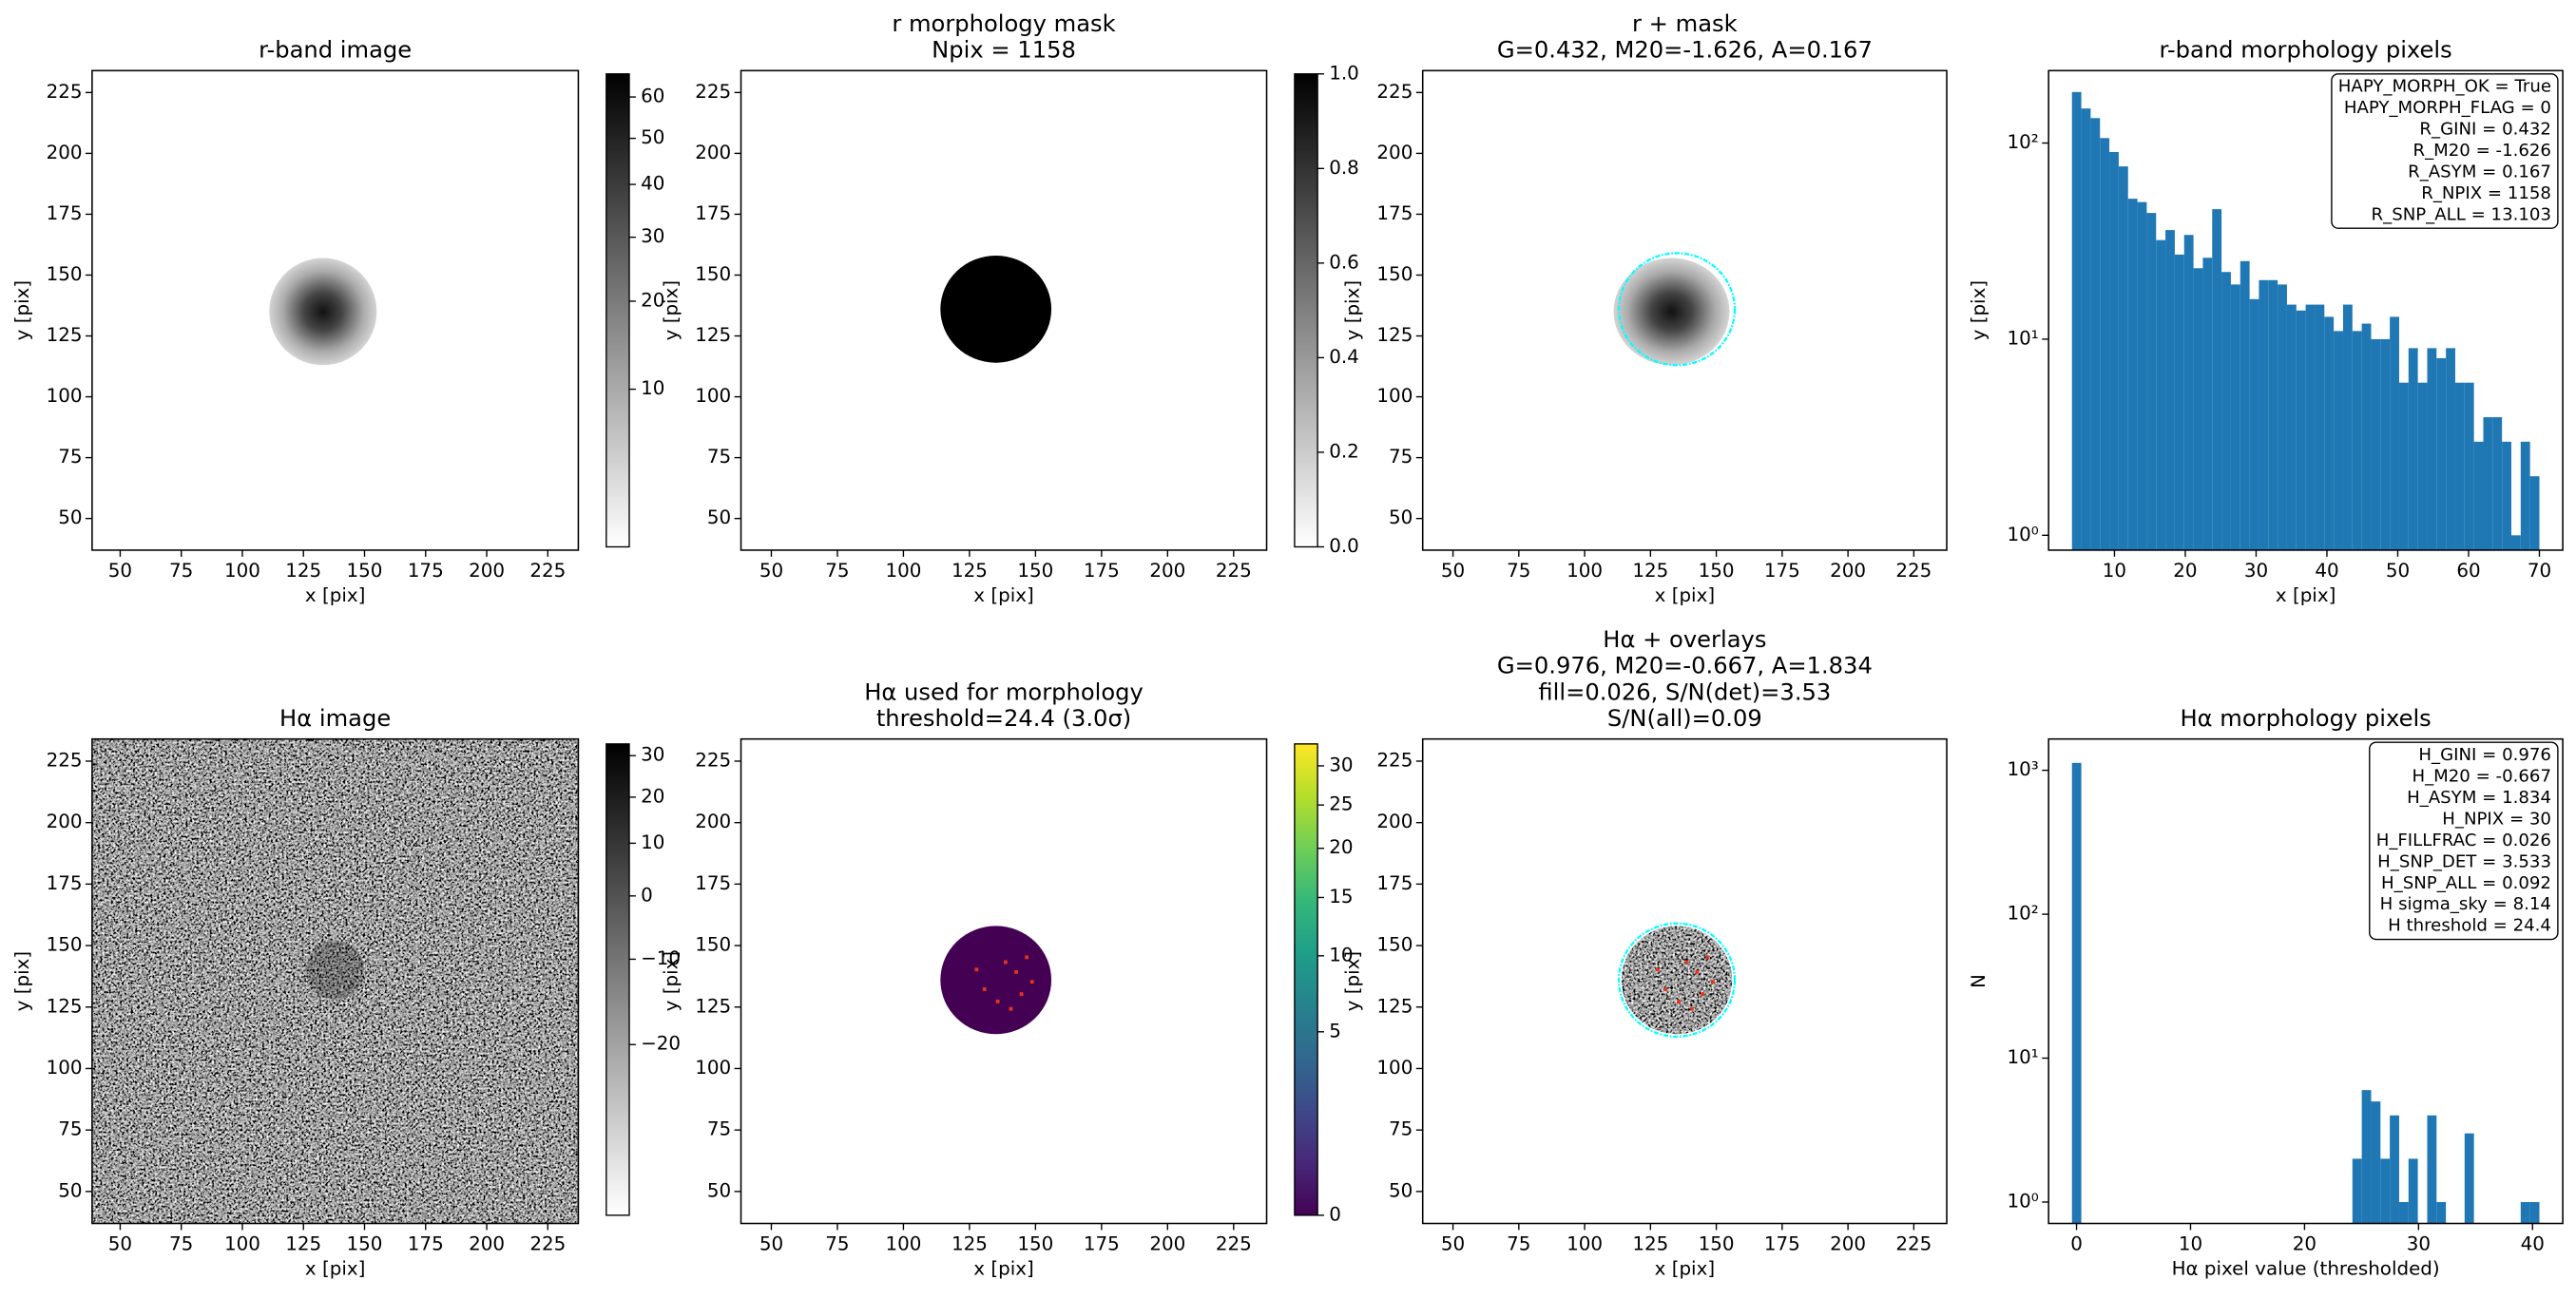  What do you see at coordinates (2024, 1201) in the screenshot?
I see `y-tick-label: 10⁰` at bounding box center [2024, 1201].